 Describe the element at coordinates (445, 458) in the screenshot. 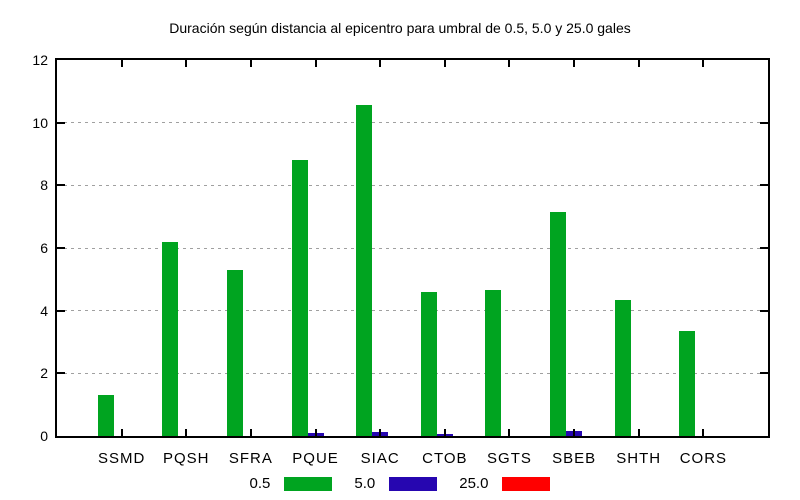

I see `x-axis-label-CTOB: CTOB` at that location.